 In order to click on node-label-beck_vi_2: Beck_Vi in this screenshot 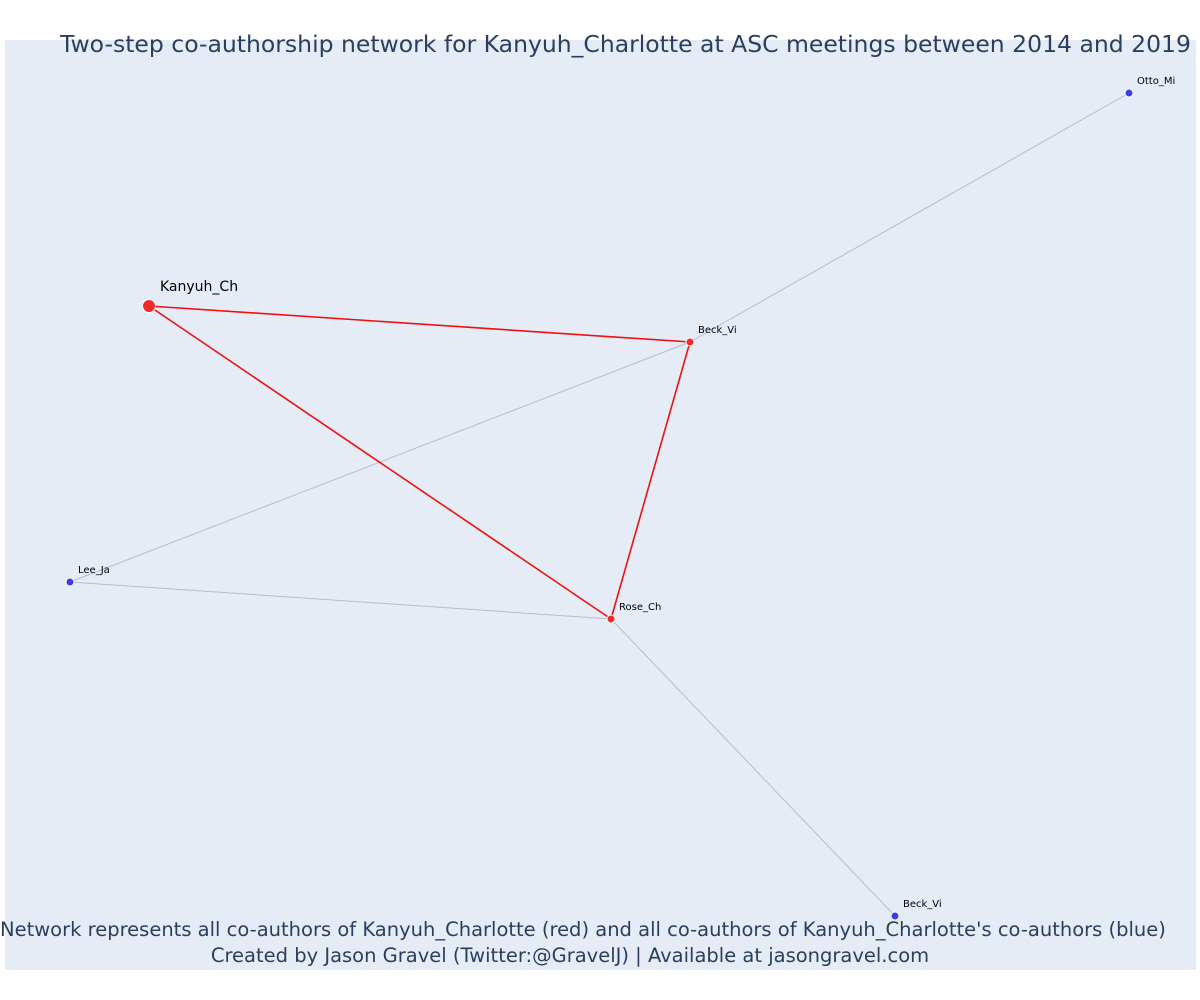, I will do `click(922, 904)`.